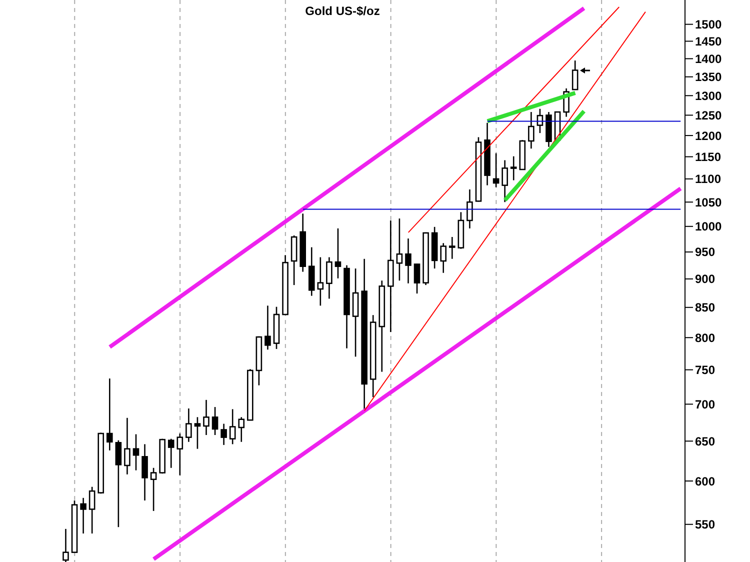 This screenshot has width=750, height=562. What do you see at coordinates (705, 252) in the screenshot?
I see `y-tick-label: 950` at bounding box center [705, 252].